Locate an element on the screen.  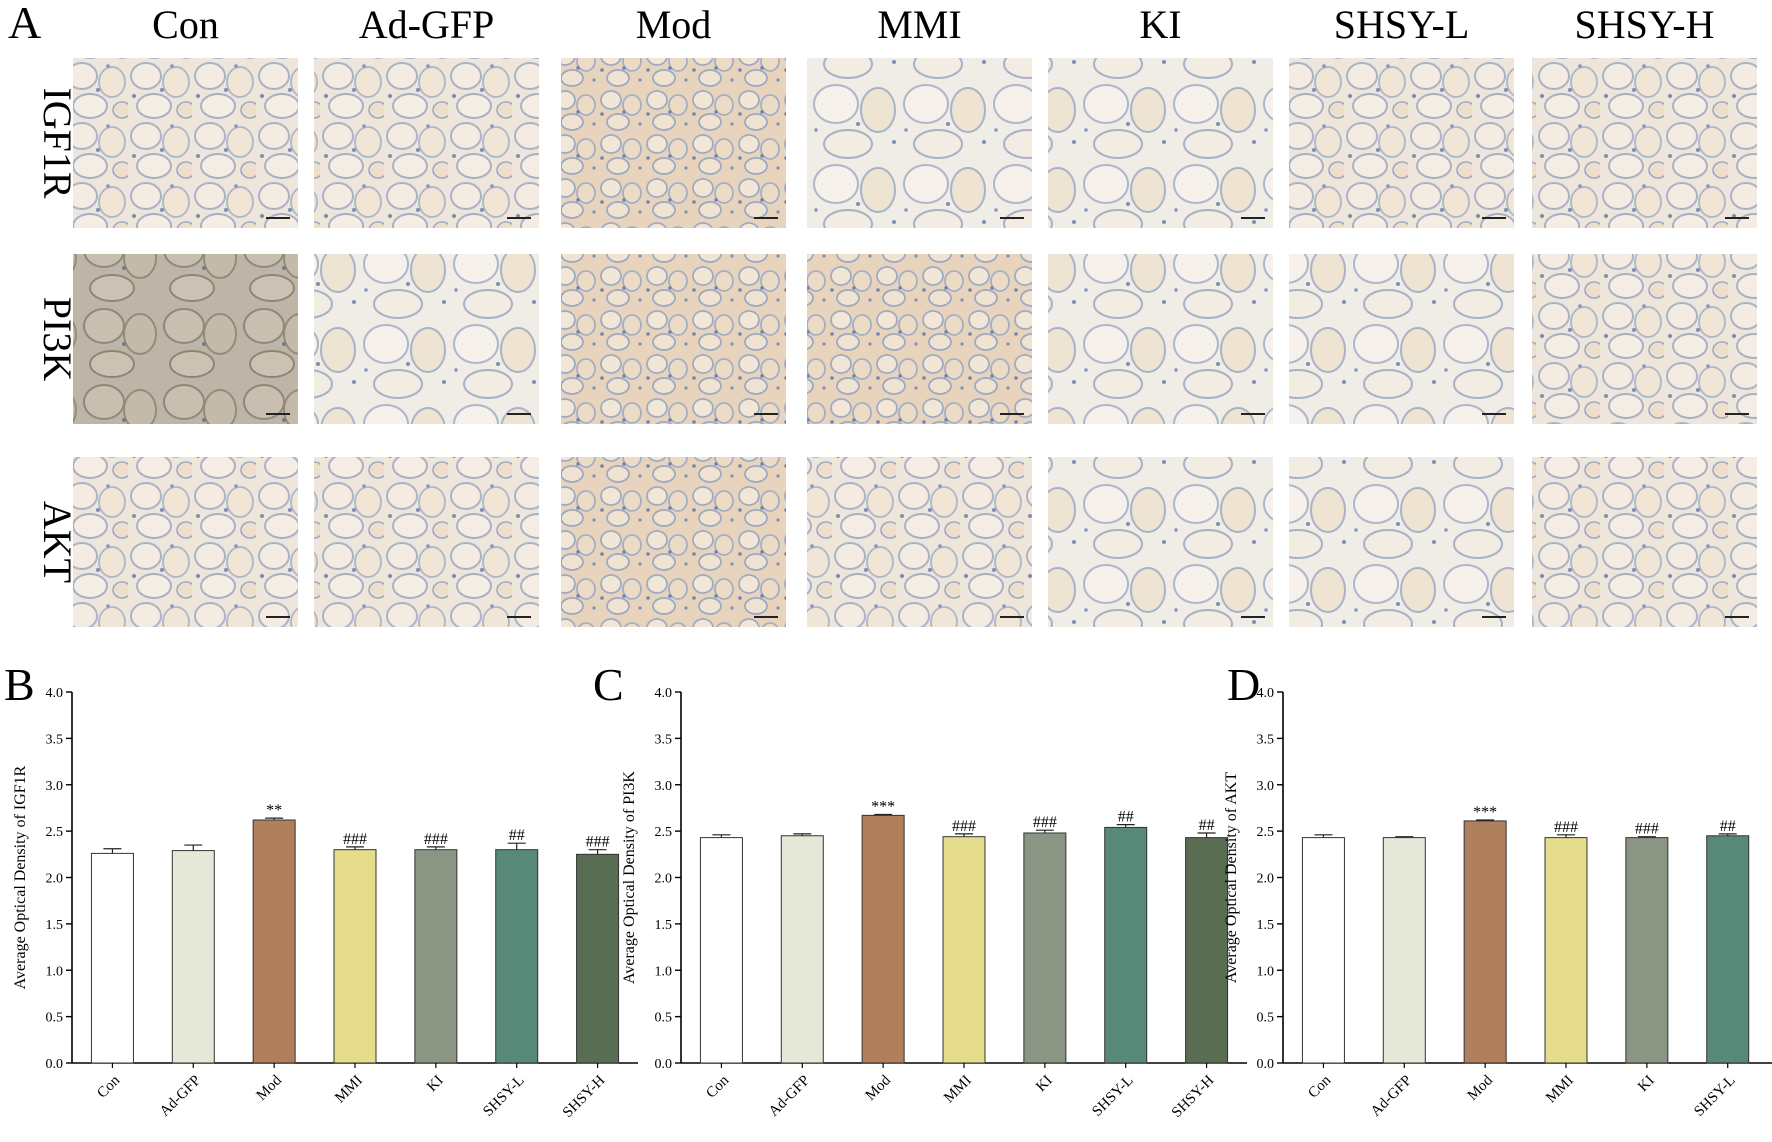
column-label: MMI is located at coordinates (919, 24).